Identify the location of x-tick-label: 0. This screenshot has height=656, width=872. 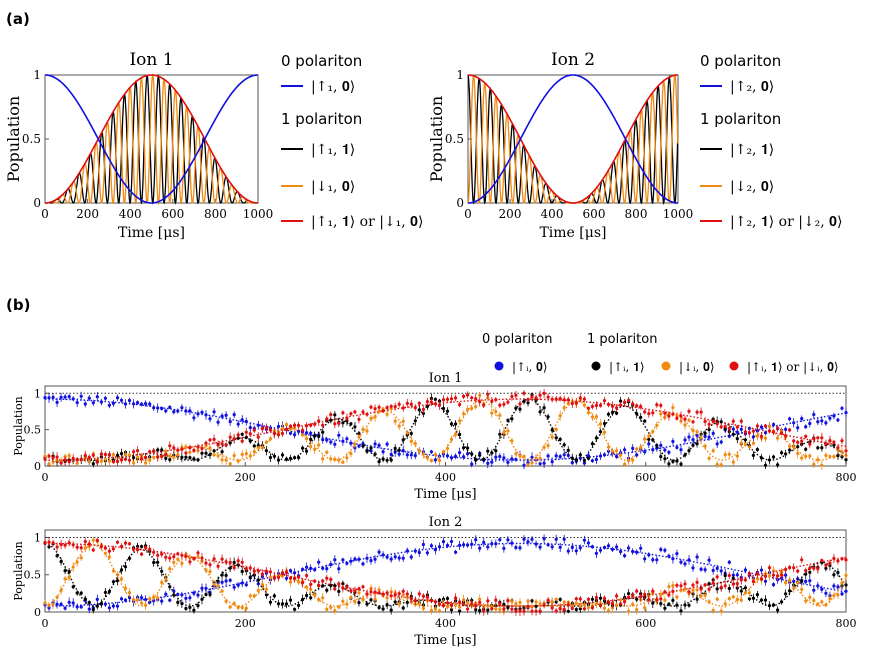
(468, 214).